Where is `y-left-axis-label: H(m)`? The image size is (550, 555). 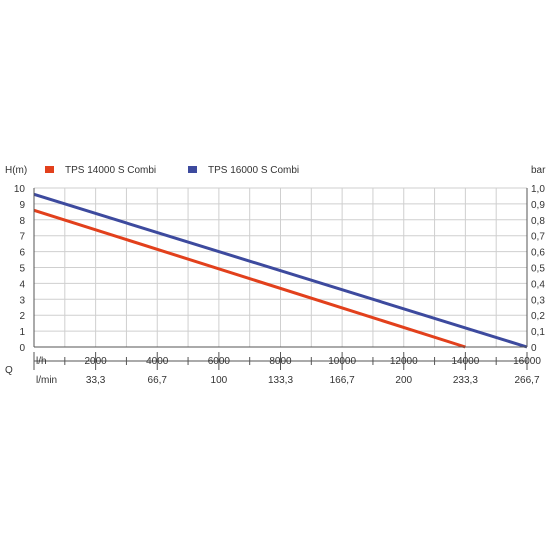 y-left-axis-label: H(m) is located at coordinates (16, 170).